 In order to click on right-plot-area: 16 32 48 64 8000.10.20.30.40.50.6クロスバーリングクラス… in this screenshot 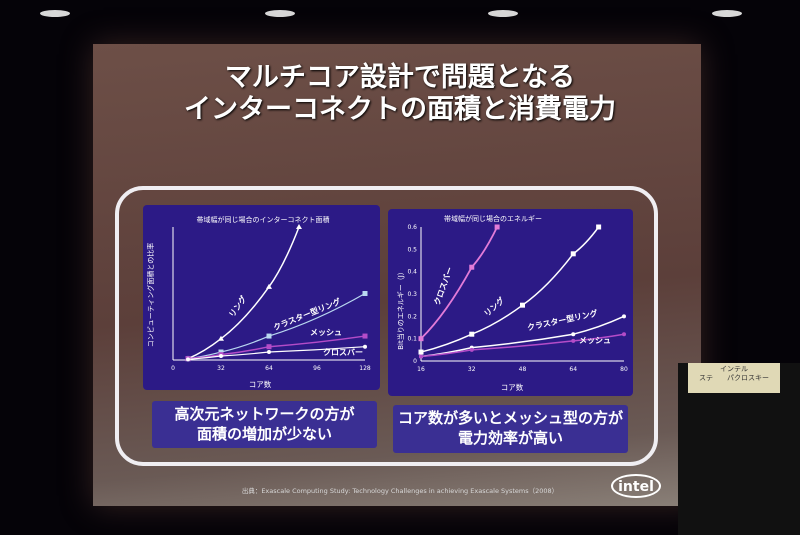, I will do `click(517, 298)`.